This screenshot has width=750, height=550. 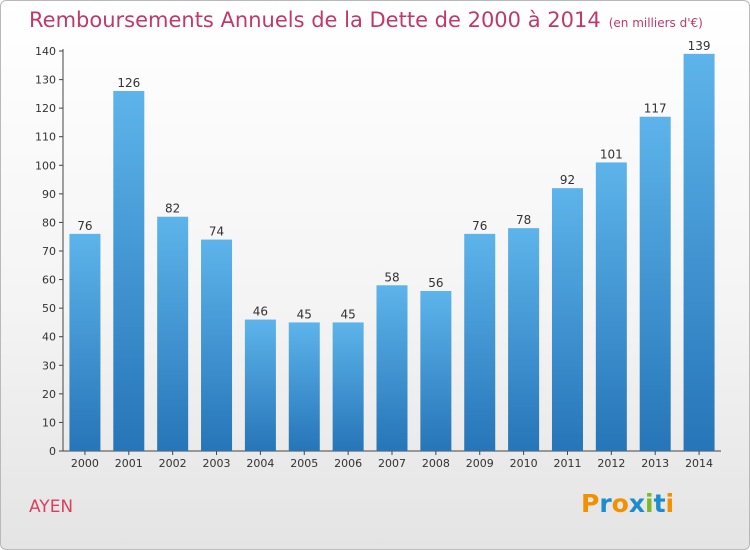 What do you see at coordinates (45, 165) in the screenshot?
I see `y-tick-label: 100` at bounding box center [45, 165].